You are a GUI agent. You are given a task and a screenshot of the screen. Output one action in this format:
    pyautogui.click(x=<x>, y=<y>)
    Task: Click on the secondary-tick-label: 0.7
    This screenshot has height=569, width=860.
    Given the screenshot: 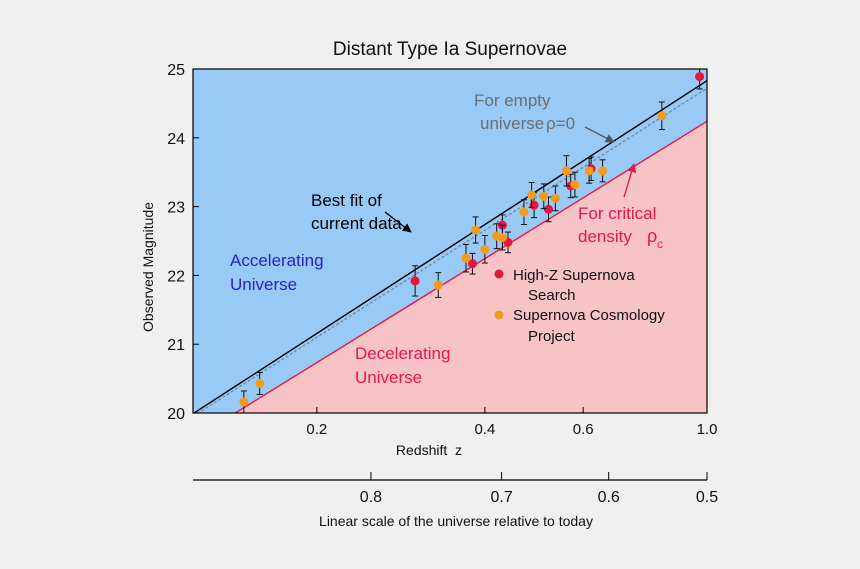 What is the action you would take?
    pyautogui.click(x=501, y=497)
    